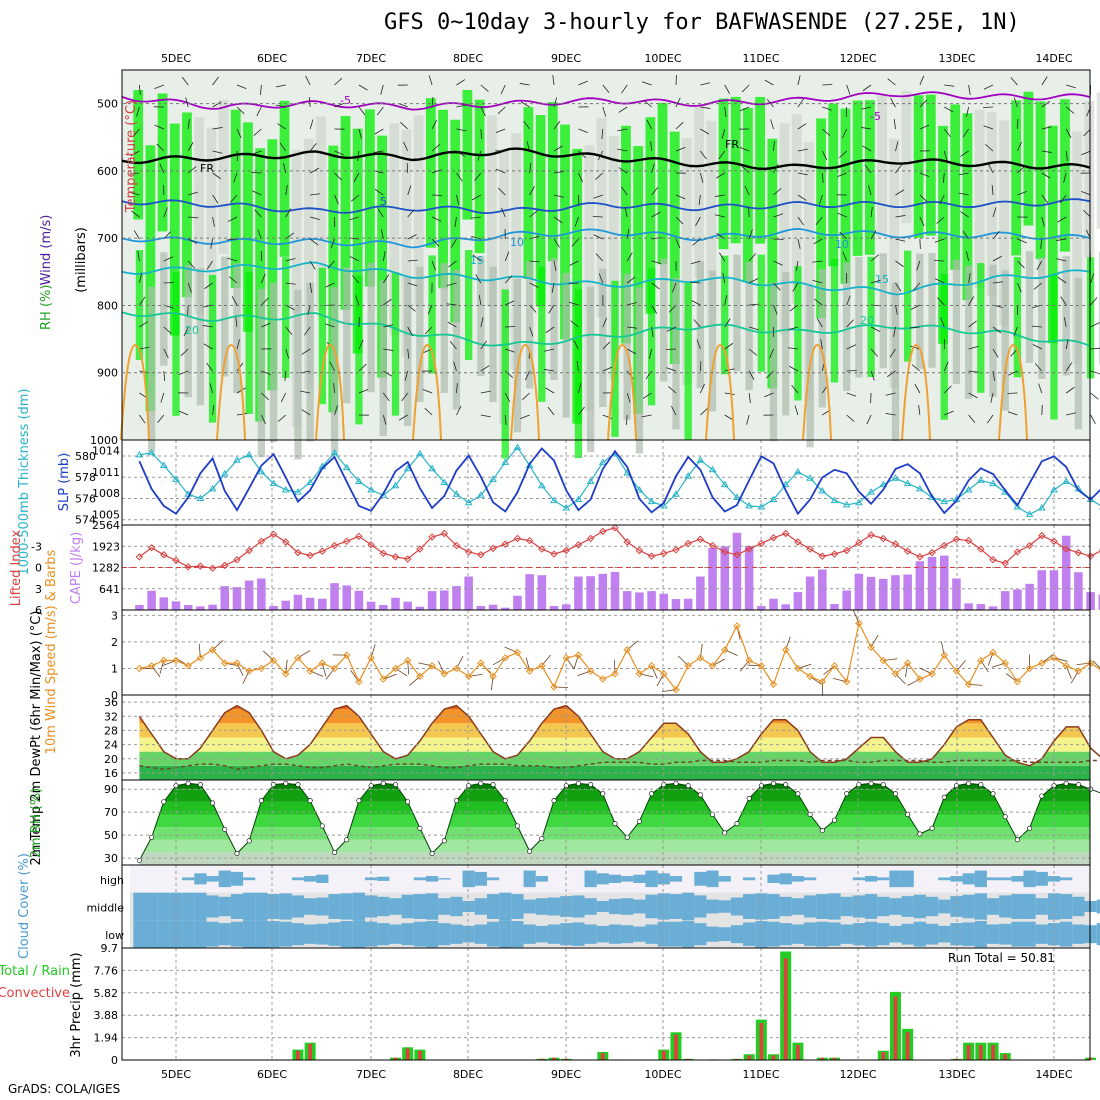 Image resolution: width=1100 pixels, height=1100 pixels. Describe the element at coordinates (24, 481) in the screenshot. I see `y-axis-label: 1000-500mb Thickness (dm)` at that location.